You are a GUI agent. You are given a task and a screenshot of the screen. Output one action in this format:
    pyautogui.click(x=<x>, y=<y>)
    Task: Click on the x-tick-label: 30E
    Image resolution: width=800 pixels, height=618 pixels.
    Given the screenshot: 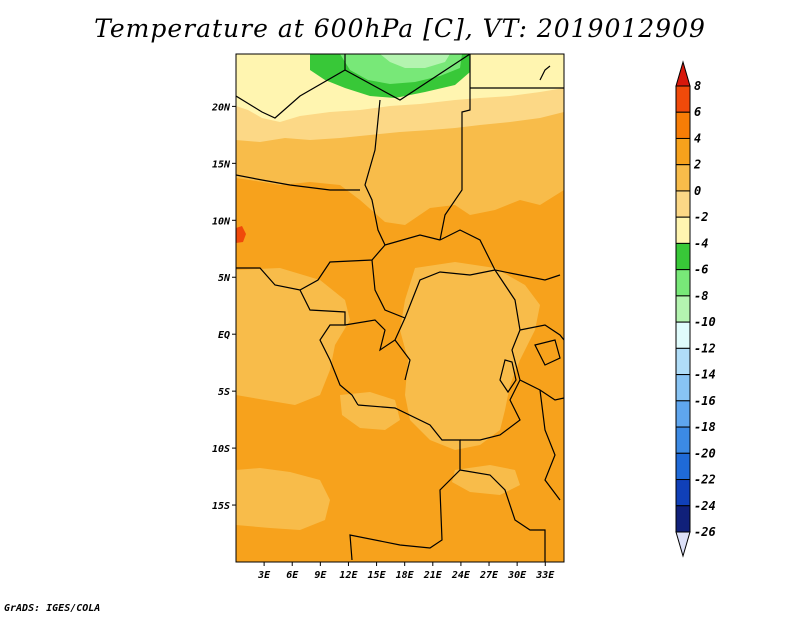 What is the action you would take?
    pyautogui.click(x=517, y=575)
    